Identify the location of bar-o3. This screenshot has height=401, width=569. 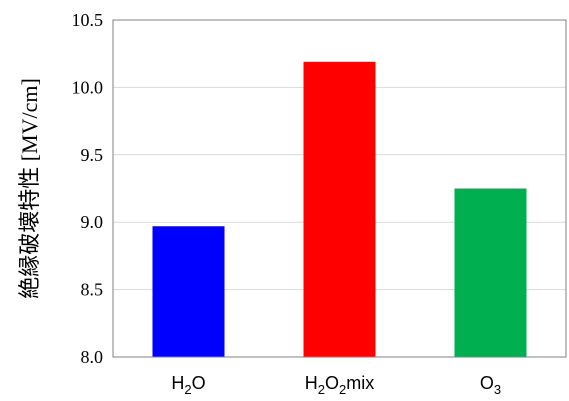
(490, 272).